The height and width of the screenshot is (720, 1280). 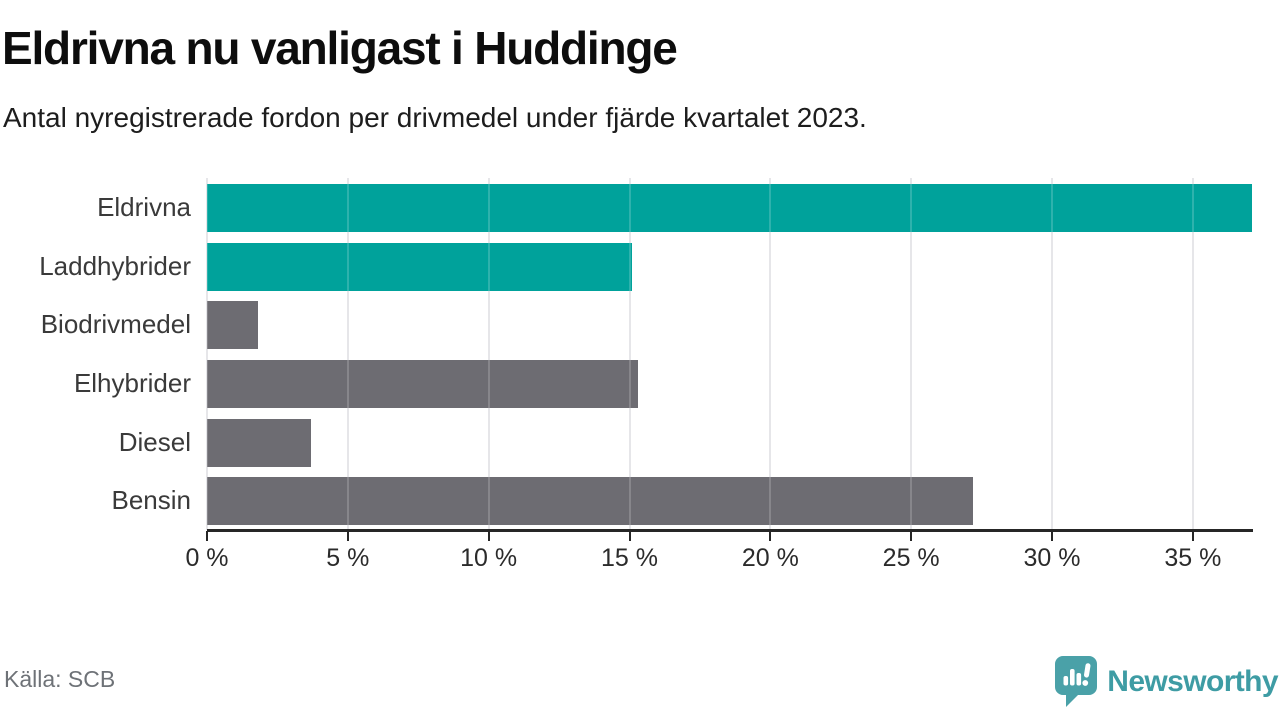 I want to click on x-axis-tick-label: 15 %, so click(x=629, y=558).